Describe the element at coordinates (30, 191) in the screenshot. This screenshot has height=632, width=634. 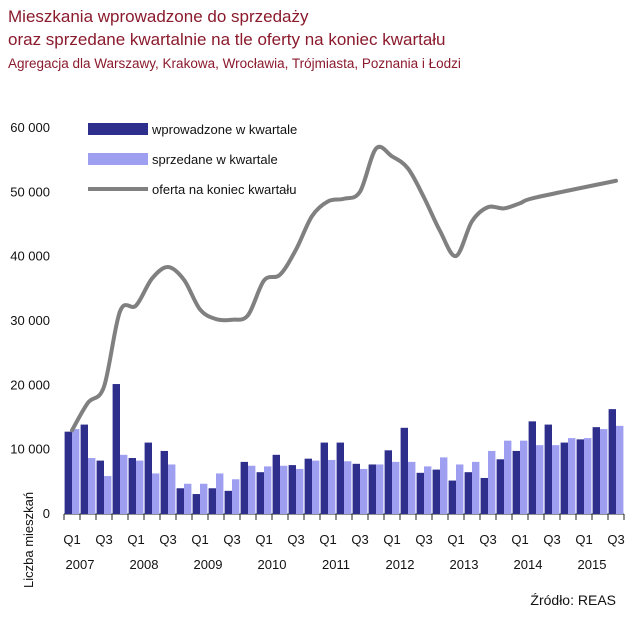
I see `y-tick-label: 50 000` at that location.